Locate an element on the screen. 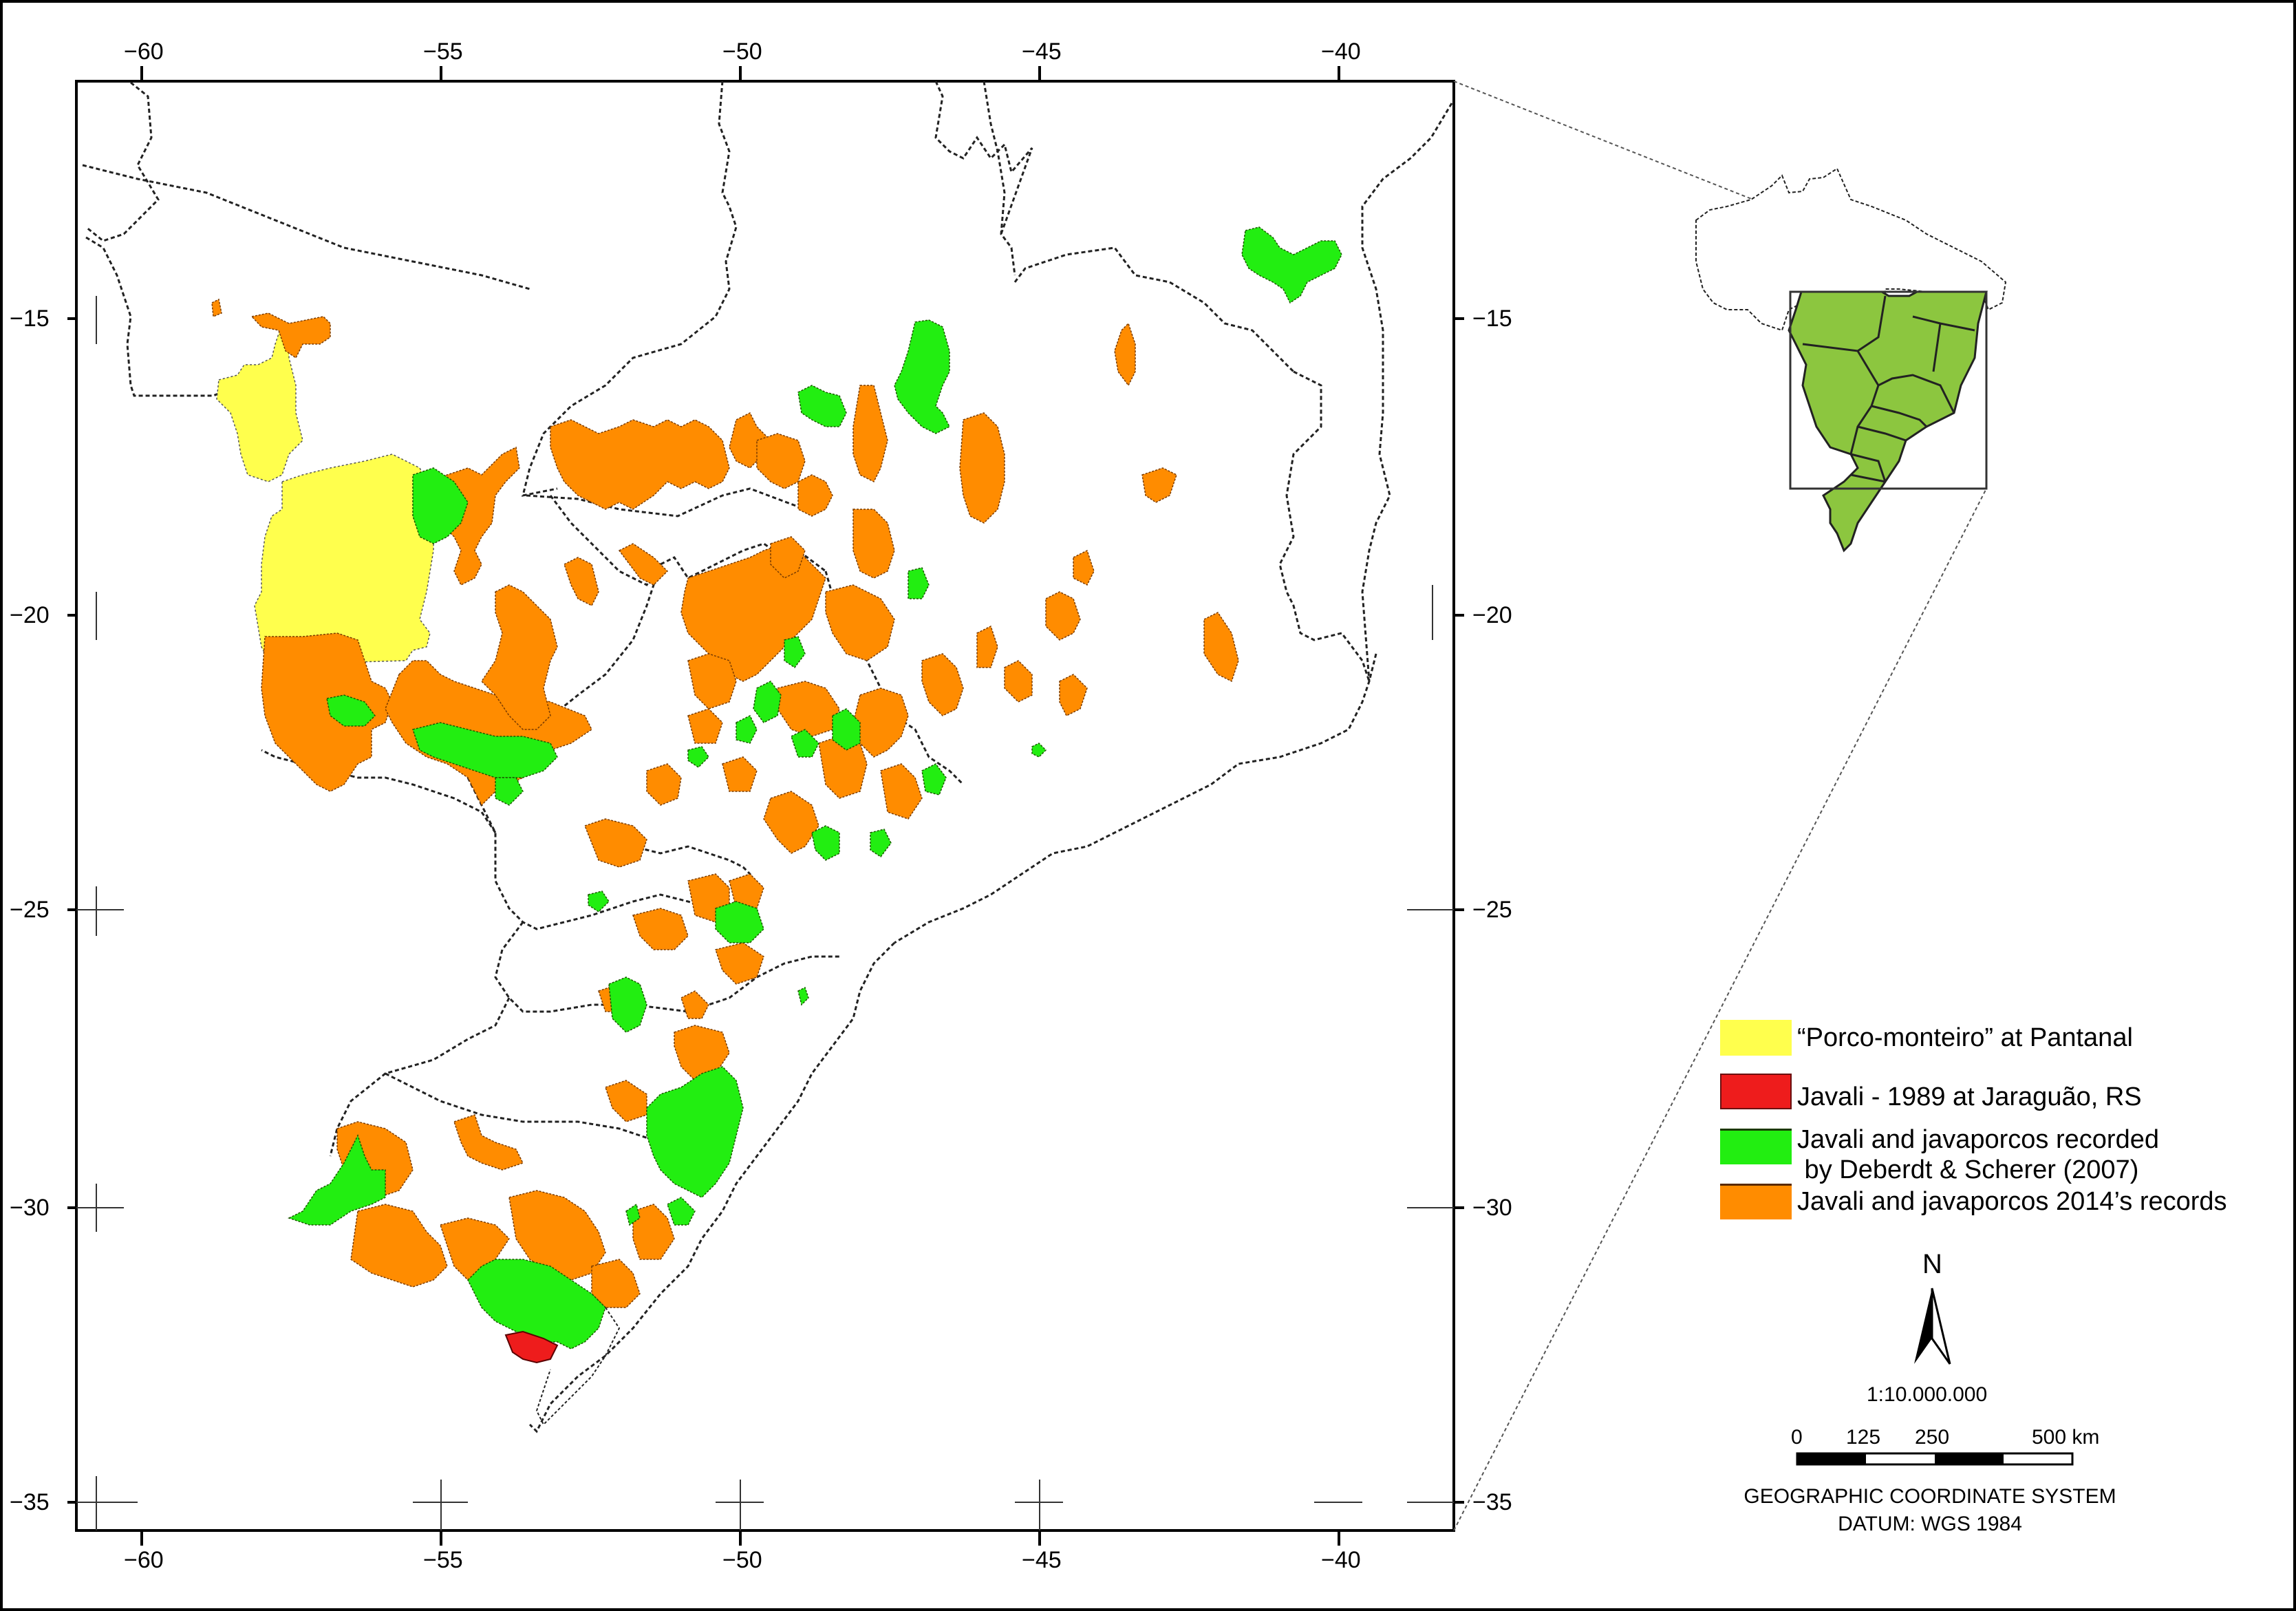  legend-label-2014: Javali and javaporcos 2014’s records is located at coordinates (2012, 1201).